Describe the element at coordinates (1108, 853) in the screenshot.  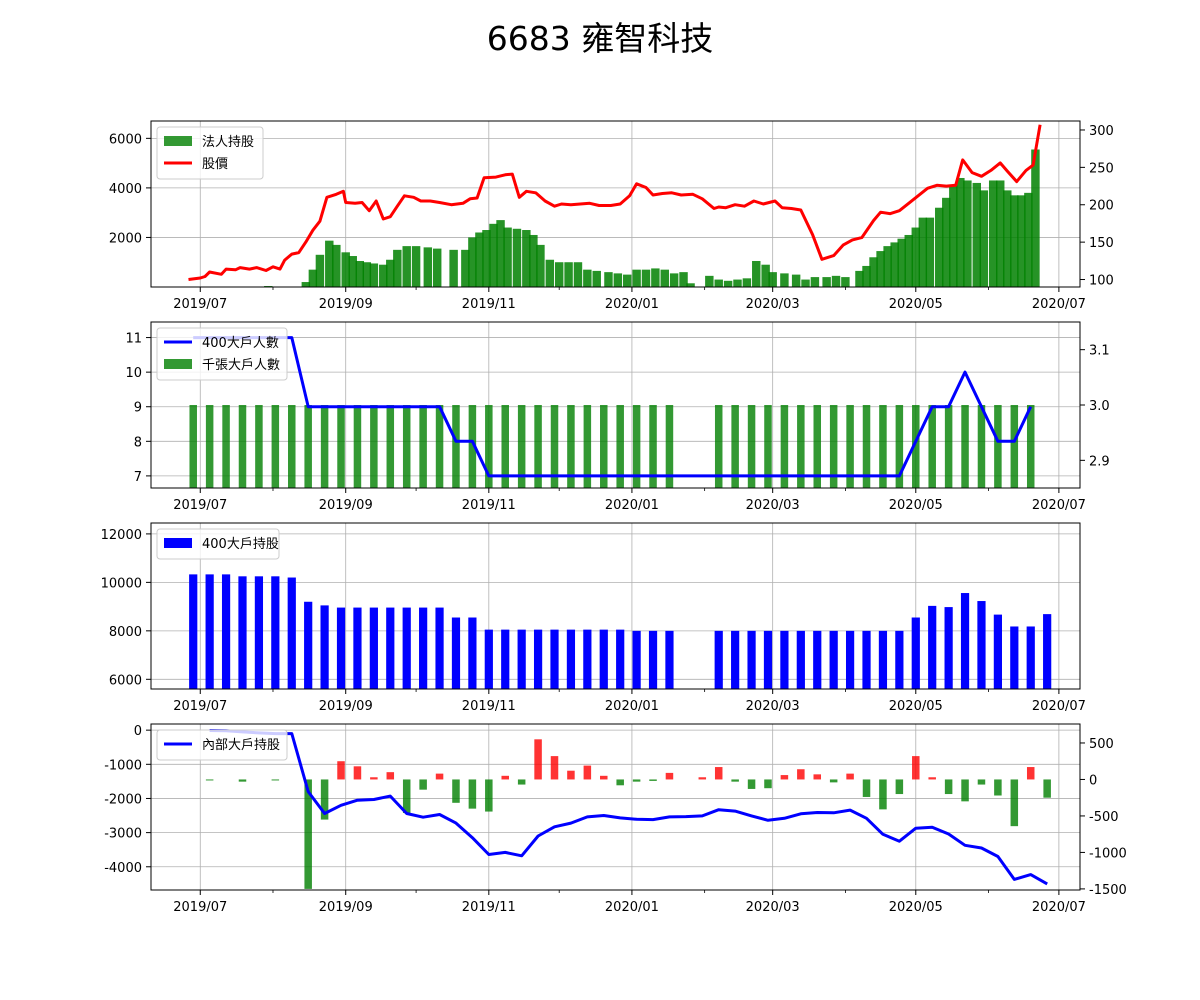
I see `y-right-tick-label: -1000` at that location.